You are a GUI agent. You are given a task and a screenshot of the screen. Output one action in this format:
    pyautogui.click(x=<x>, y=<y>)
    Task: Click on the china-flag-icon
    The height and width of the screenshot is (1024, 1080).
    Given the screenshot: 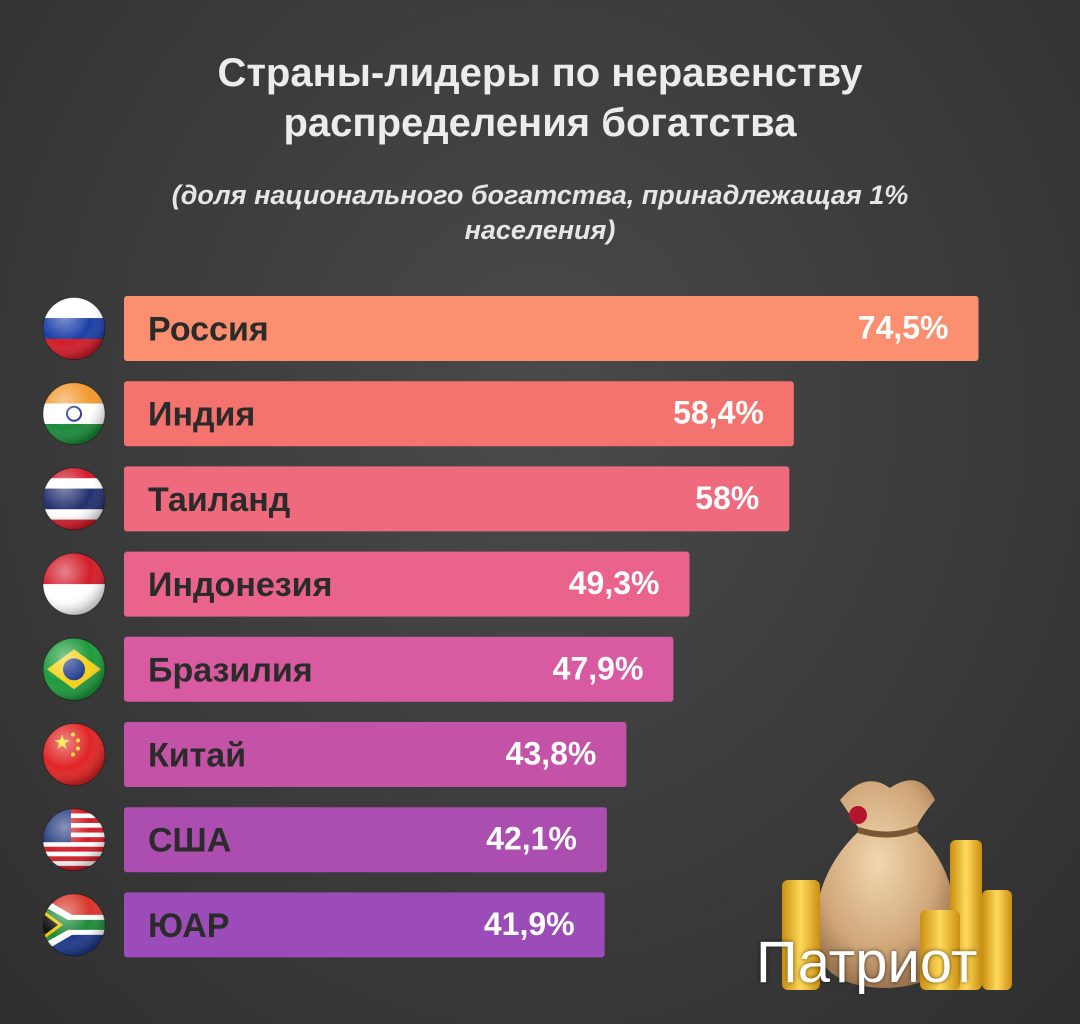 What is the action you would take?
    pyautogui.click(x=74, y=754)
    